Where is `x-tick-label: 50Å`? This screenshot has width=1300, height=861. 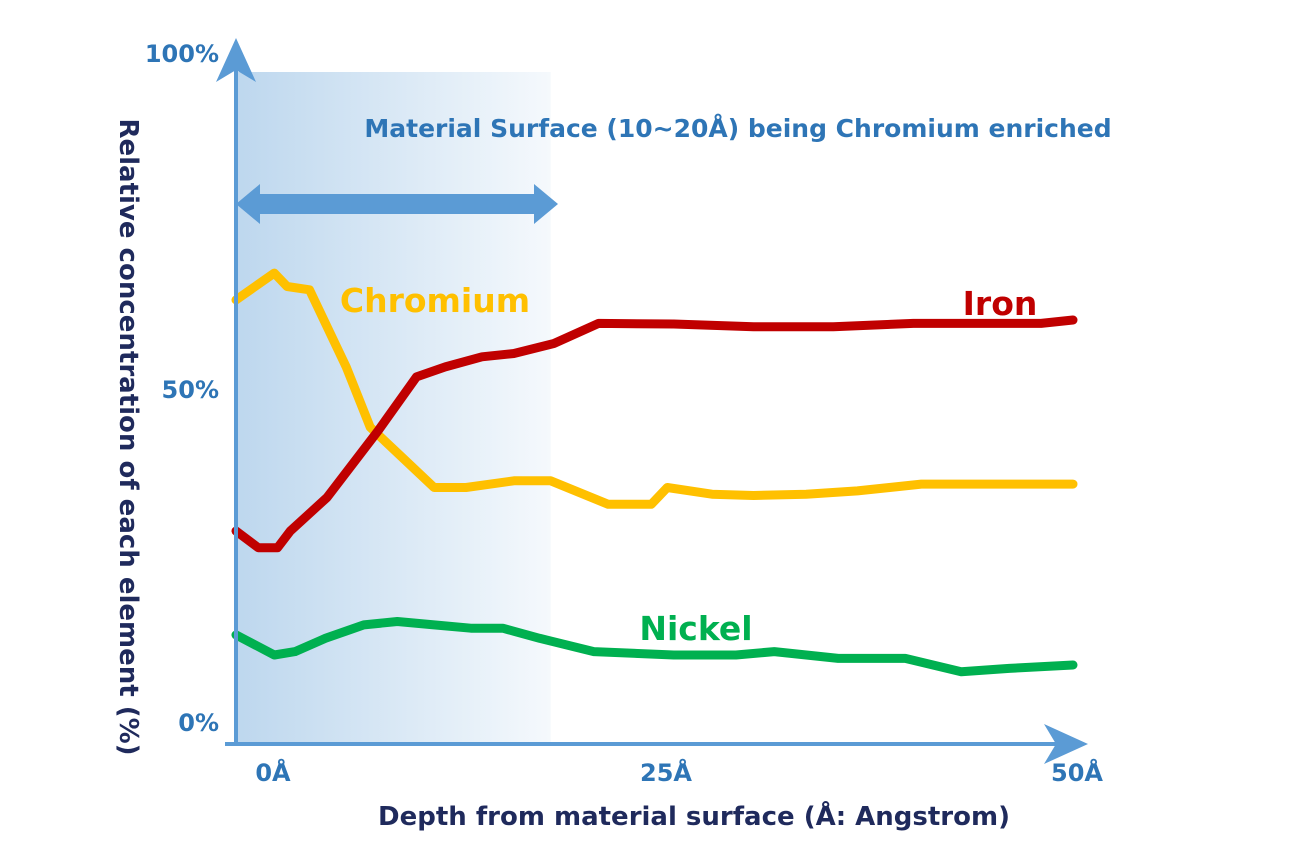 x-tick-label: 50Å is located at coordinates (1077, 772).